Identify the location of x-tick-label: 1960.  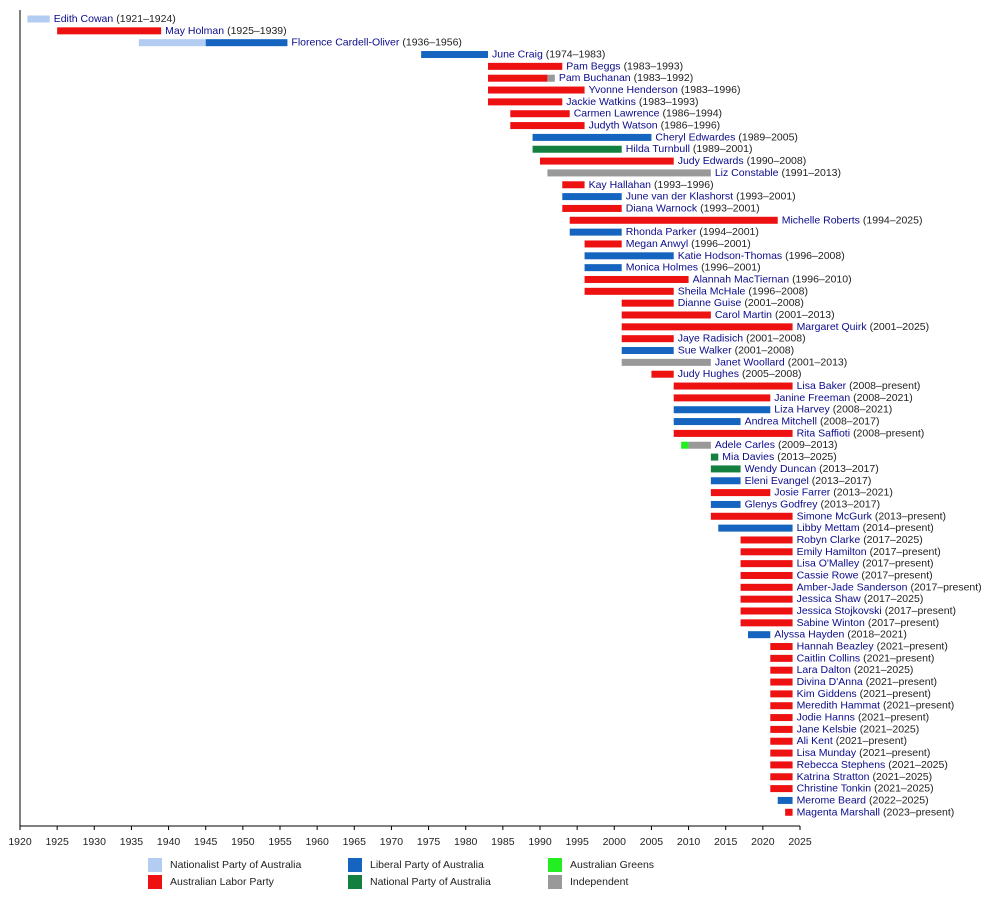
(317, 842).